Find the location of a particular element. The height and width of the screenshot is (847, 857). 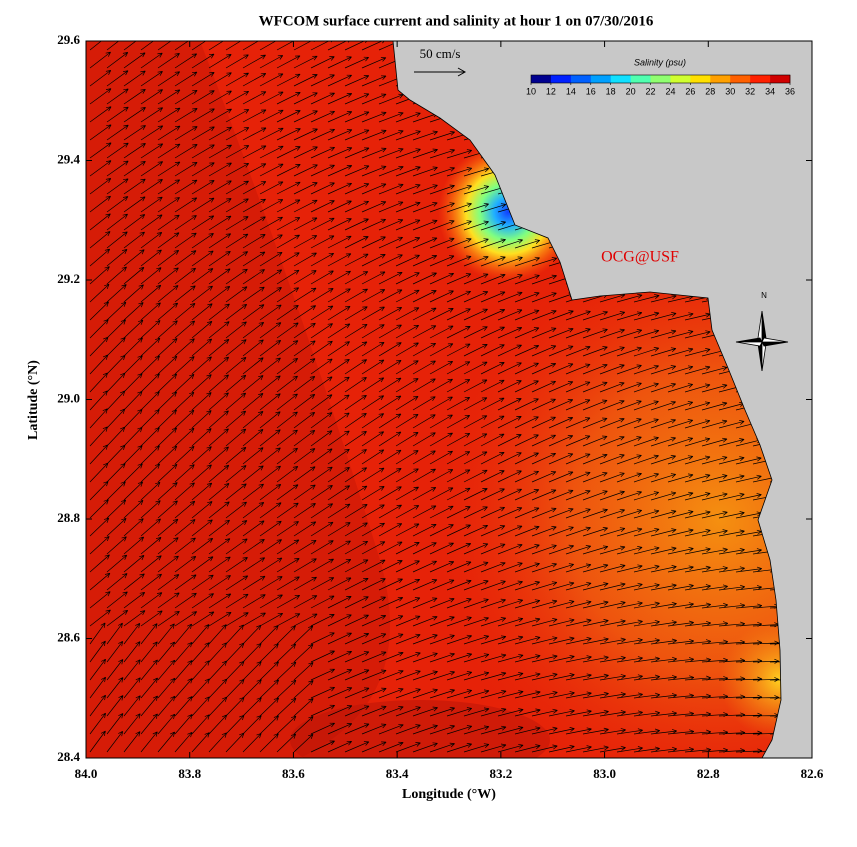

colorbar-tick-label: 22 is located at coordinates (651, 91).